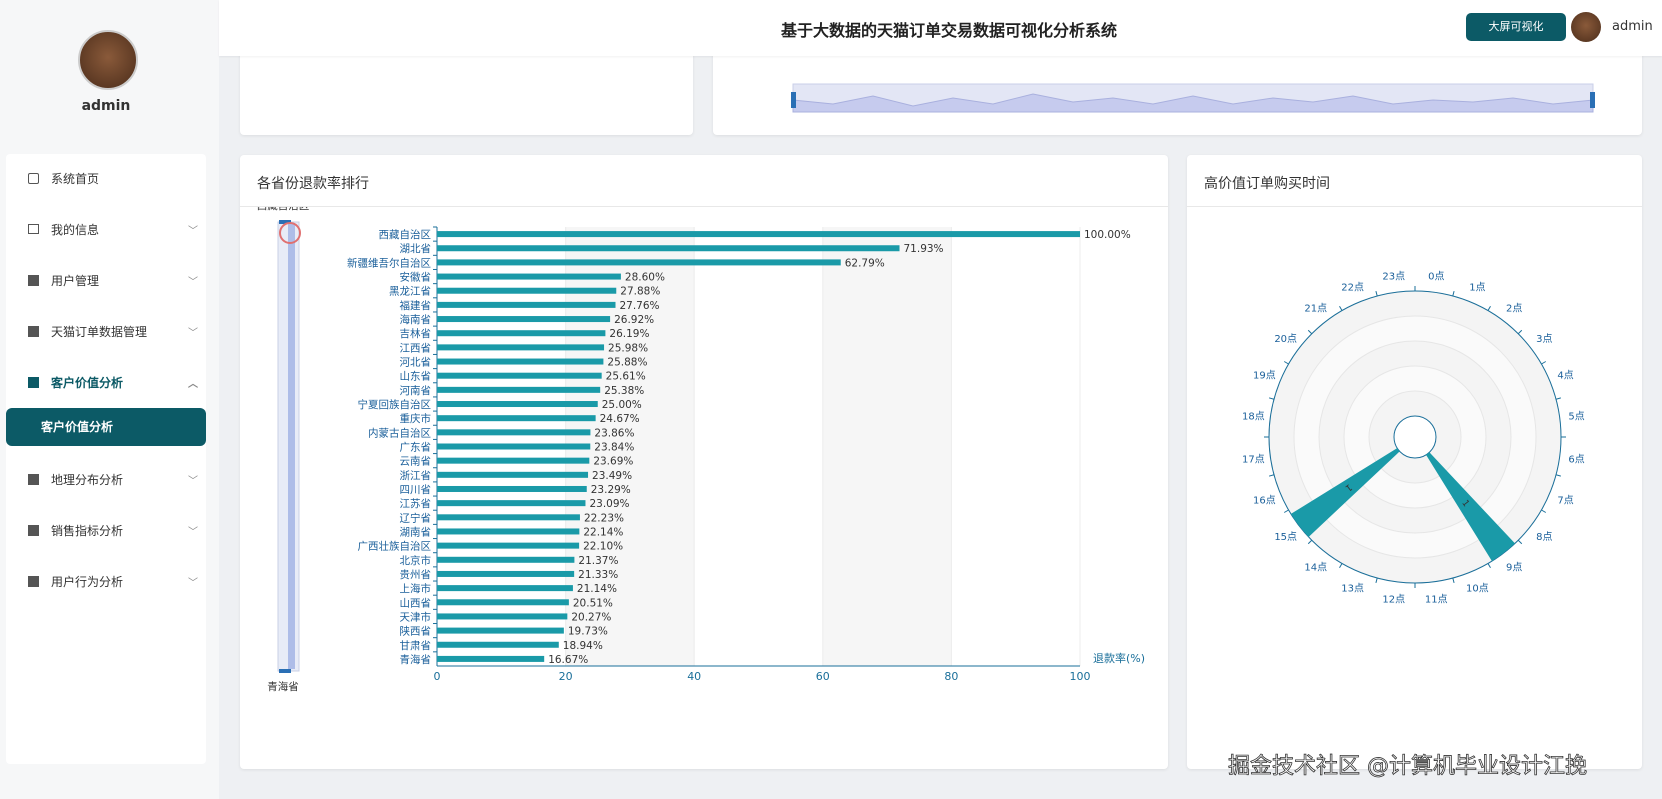 This screenshot has width=1662, height=799. What do you see at coordinates (1285, 339) in the screenshot?
I see `angle-label: 20点` at bounding box center [1285, 339].